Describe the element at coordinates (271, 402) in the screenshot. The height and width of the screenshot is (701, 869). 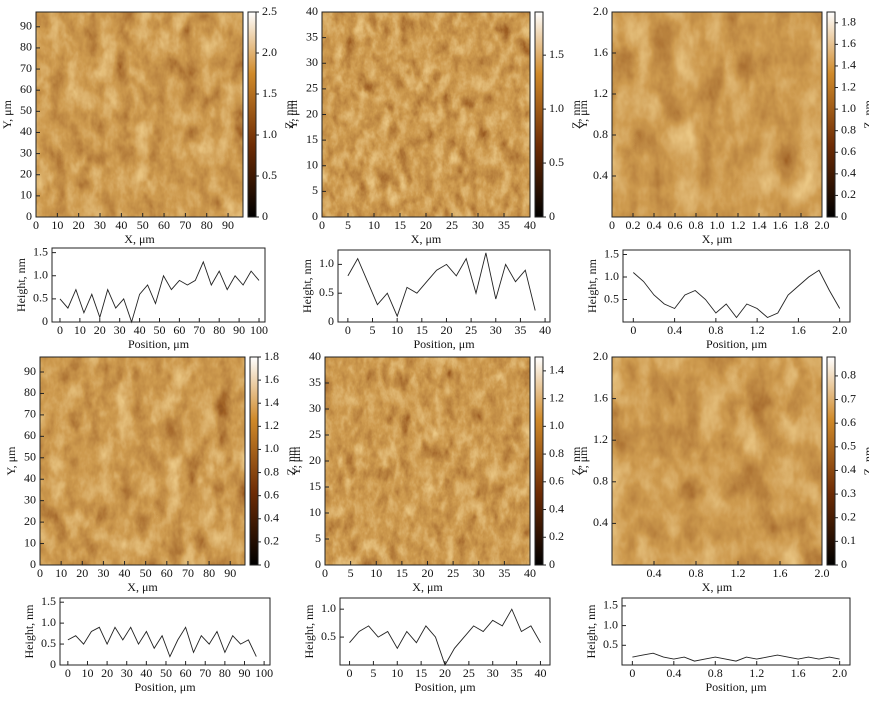
I see `z-tick-label: 1.4` at that location.